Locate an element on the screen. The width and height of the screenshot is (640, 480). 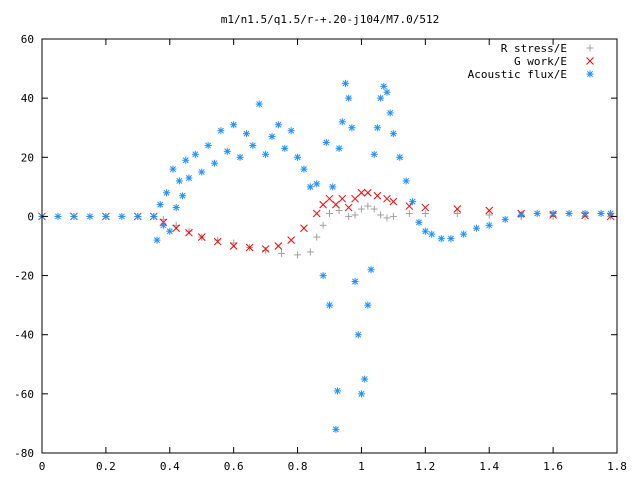
legend-marker is located at coordinates (590, 74).